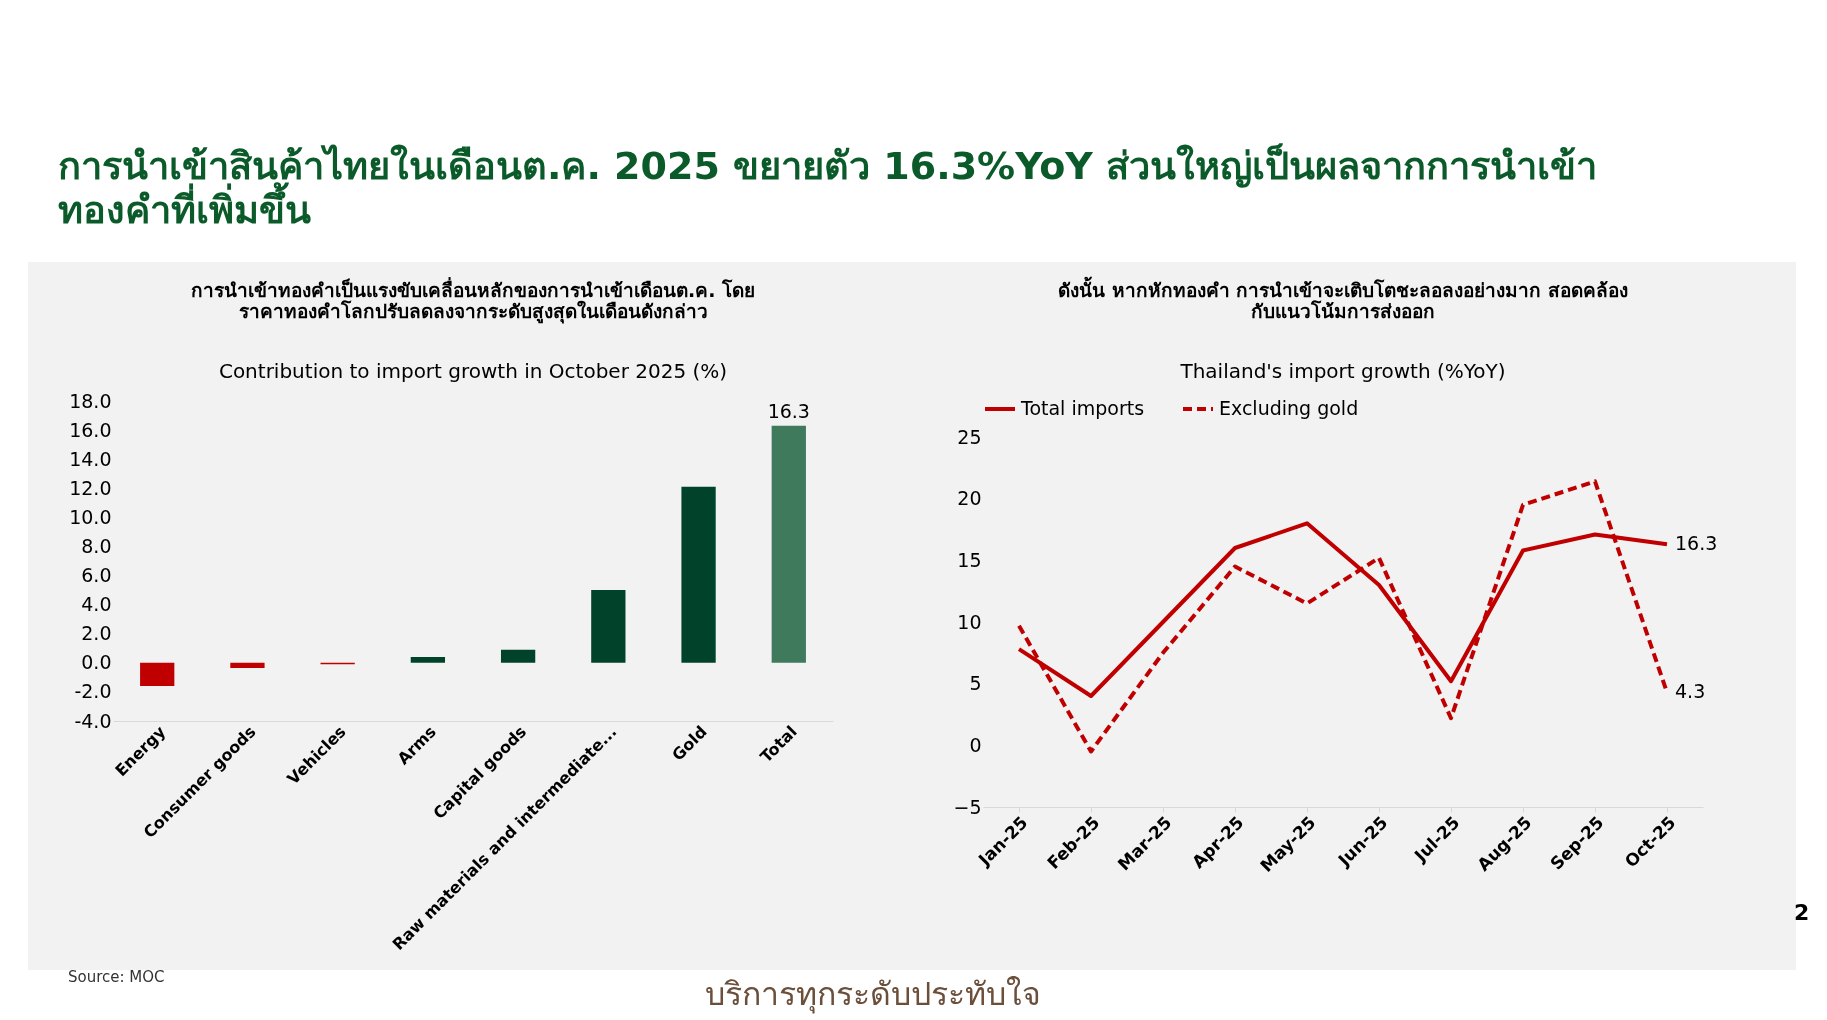 The width and height of the screenshot is (1827, 1020). What do you see at coordinates (969, 559) in the screenshot?
I see `y-tick-label: 15` at bounding box center [969, 559].